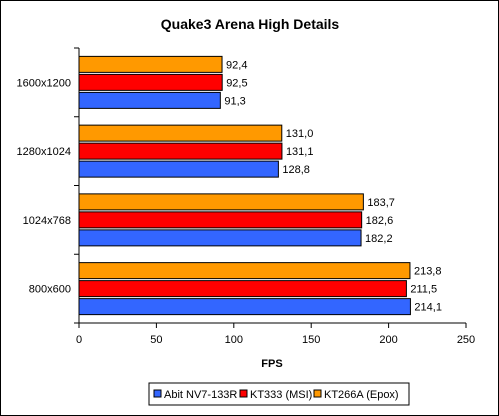 The width and height of the screenshot is (499, 416). I want to click on bar-value-label: 182,2, so click(379, 239).